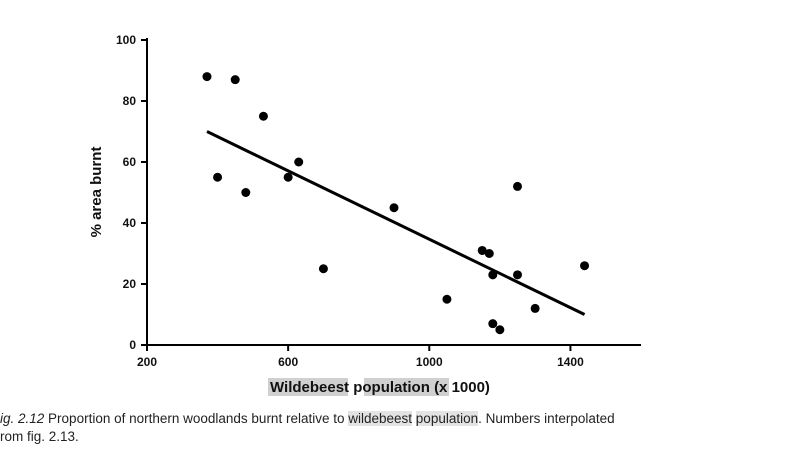 The image size is (794, 457). I want to click on x-title-part-1: Wildebeest, so click(309, 387).